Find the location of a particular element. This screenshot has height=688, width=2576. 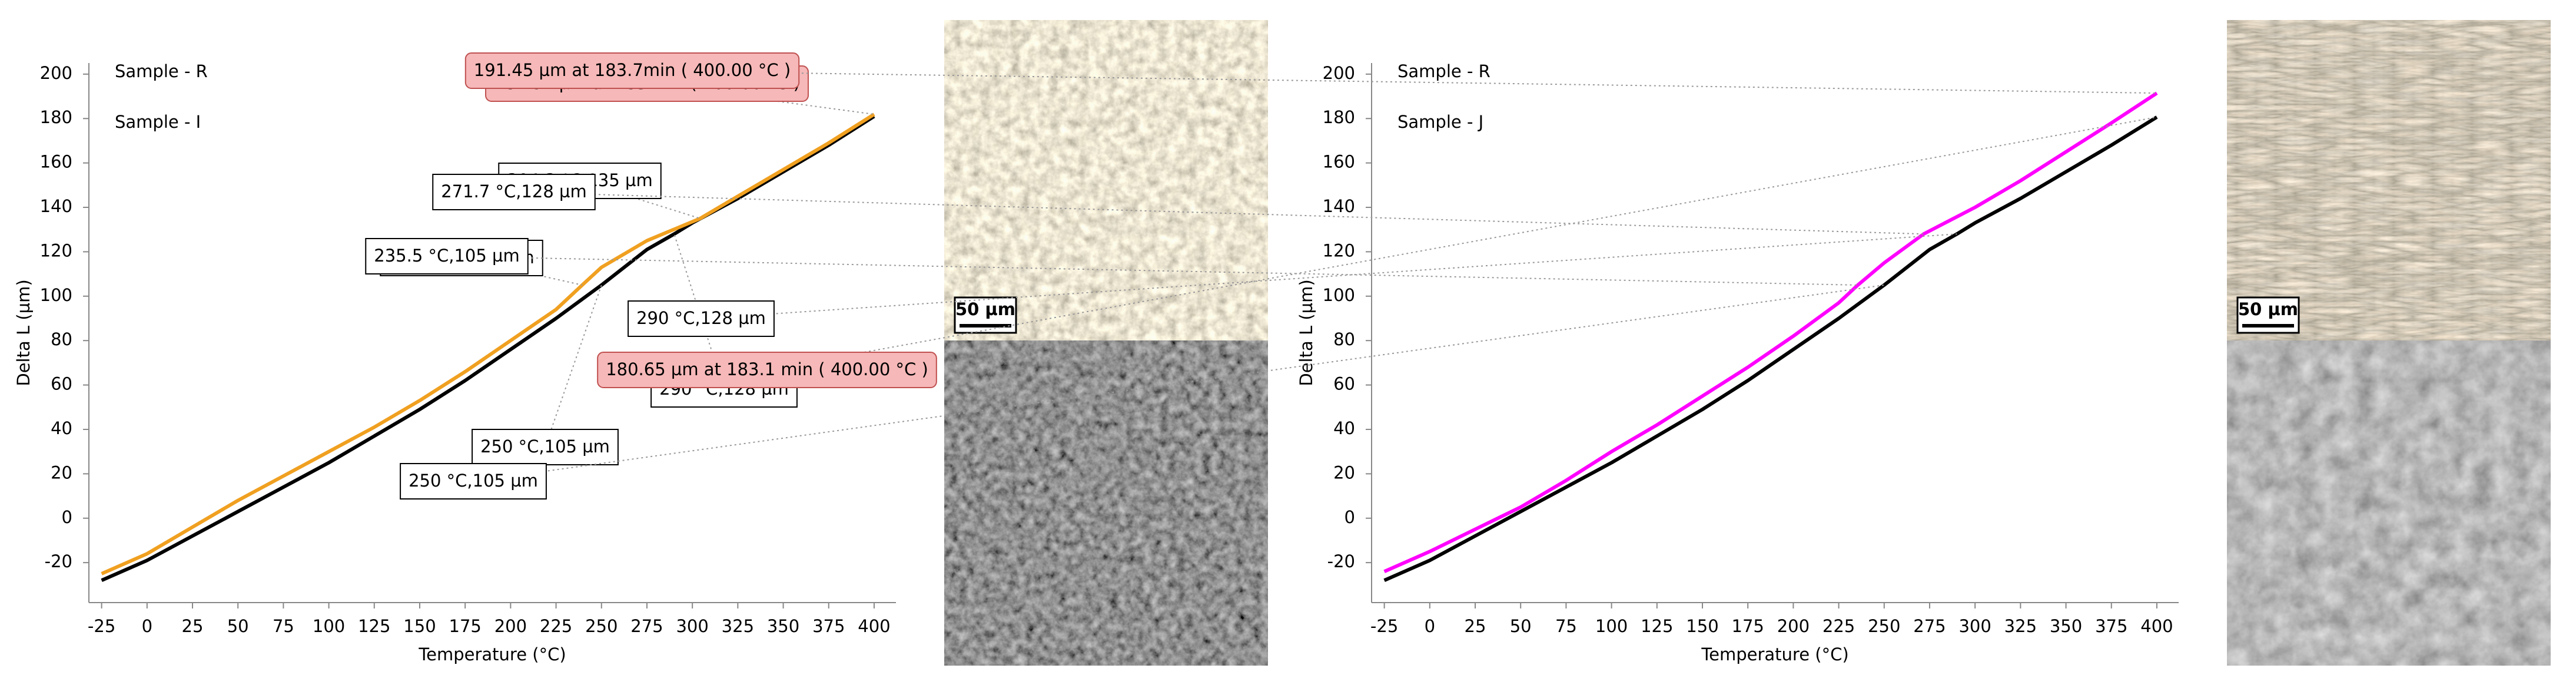

annotation-text: 271.7 °C,128 µm is located at coordinates (513, 191).